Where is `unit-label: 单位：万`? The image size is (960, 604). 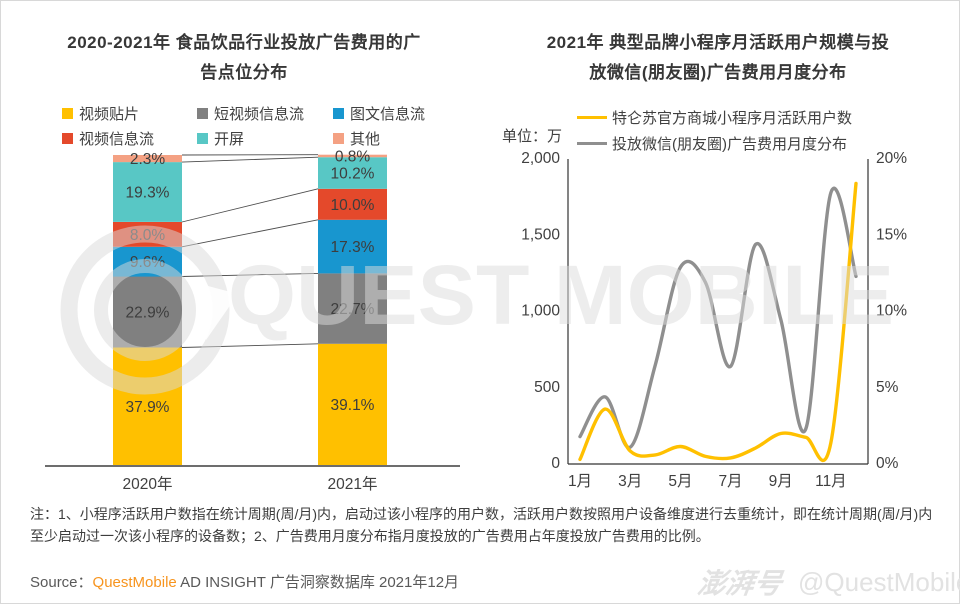
unit-label: 单位：万 is located at coordinates (532, 136).